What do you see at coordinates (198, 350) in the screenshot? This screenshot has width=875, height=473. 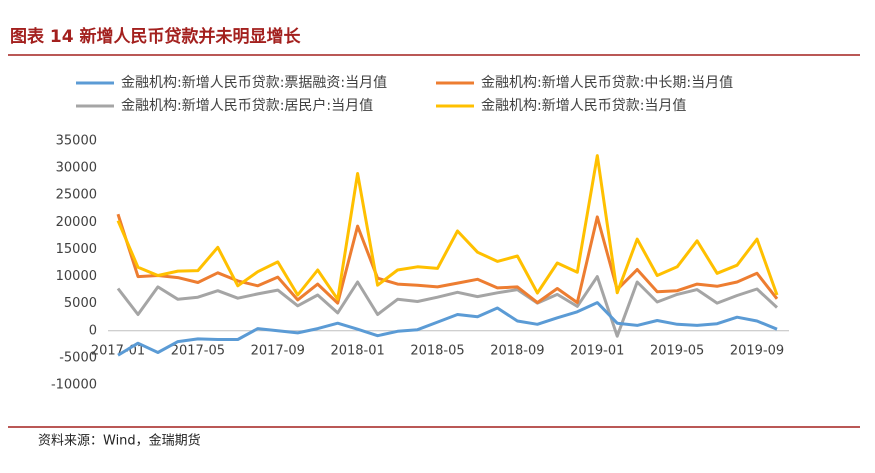 I see `x-tick-label: 2017-05` at bounding box center [198, 350].